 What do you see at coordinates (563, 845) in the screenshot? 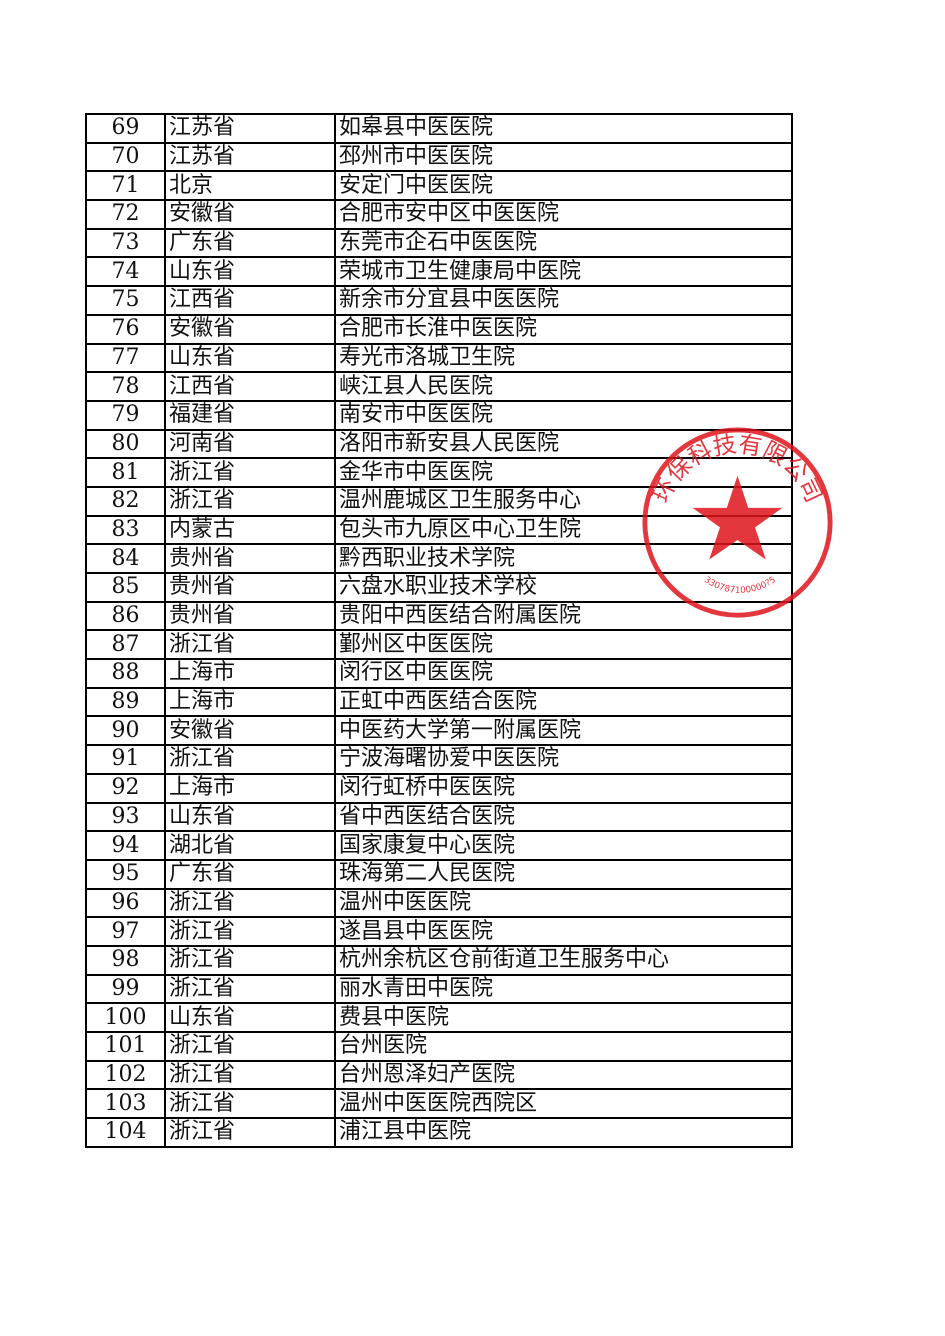
I see `hospital-name-cell: 国家康复中心医院` at bounding box center [563, 845].